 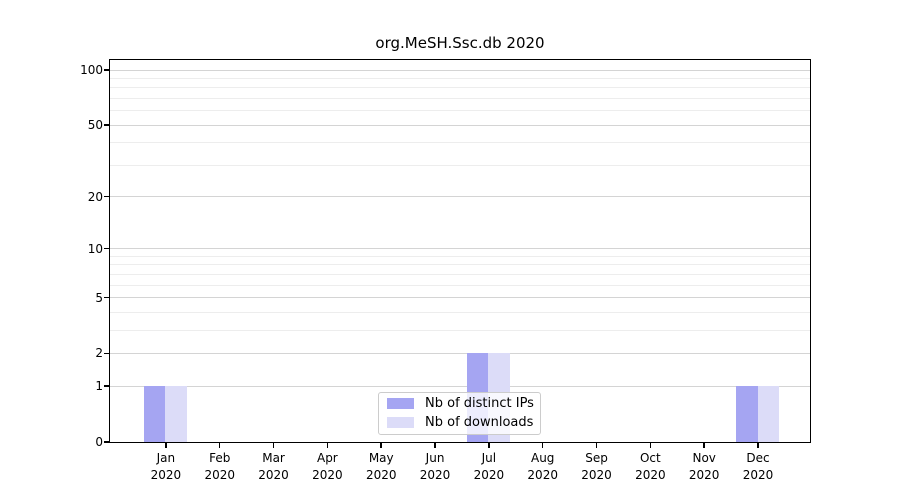 I want to click on x-tick-label: Mar 2020, so click(x=273, y=466).